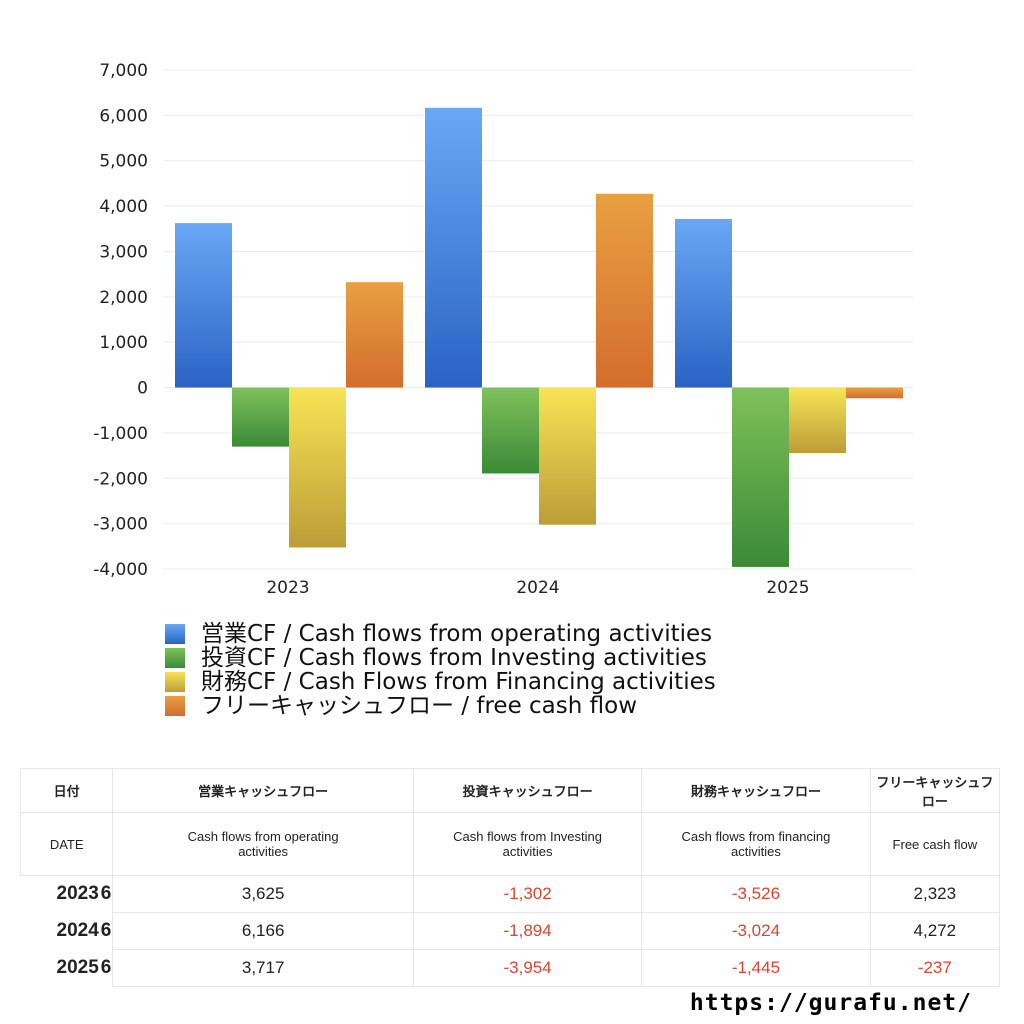 Image resolution: width=1024 pixels, height=1024 pixels. Describe the element at coordinates (527, 790) in the screenshot. I see `header-investing-jp: 投資キャッシュフロー` at that location.